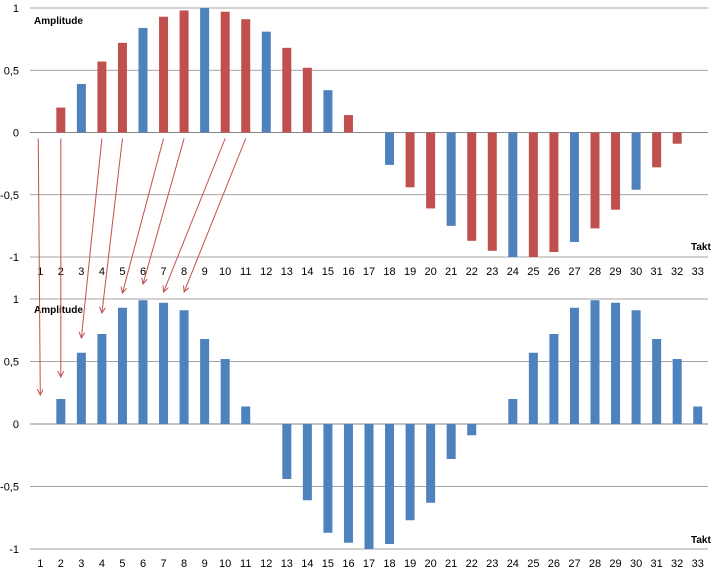 The image size is (715, 573). I want to click on x-tick-label: 31, so click(657, 272).